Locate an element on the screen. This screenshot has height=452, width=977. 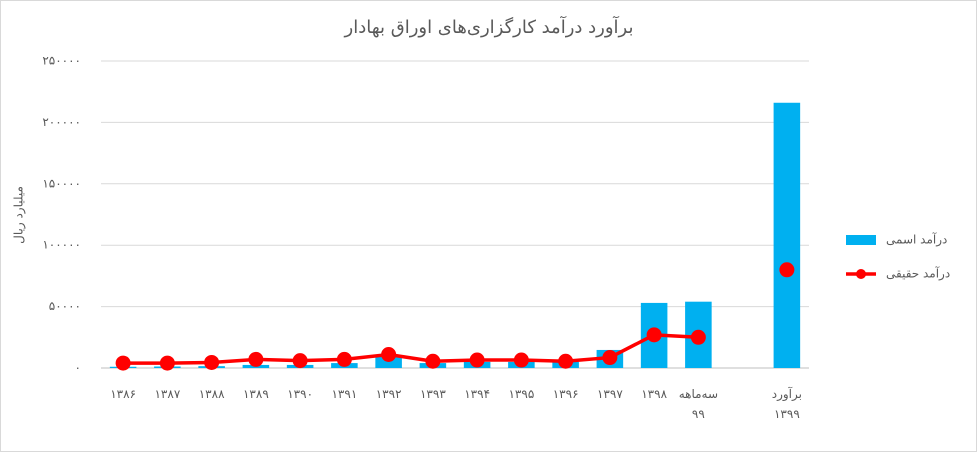
x-tick-label: ۱۳۸۹ is located at coordinates (255, 394).